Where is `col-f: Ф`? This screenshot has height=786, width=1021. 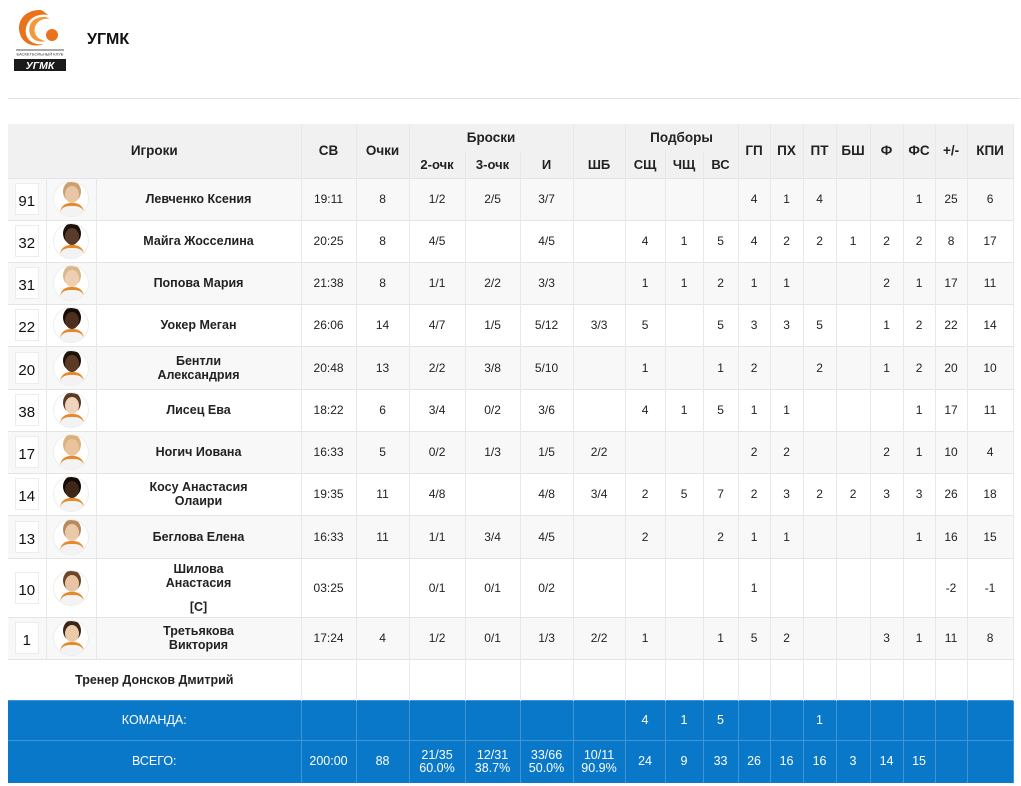
col-f: Ф is located at coordinates (887, 151).